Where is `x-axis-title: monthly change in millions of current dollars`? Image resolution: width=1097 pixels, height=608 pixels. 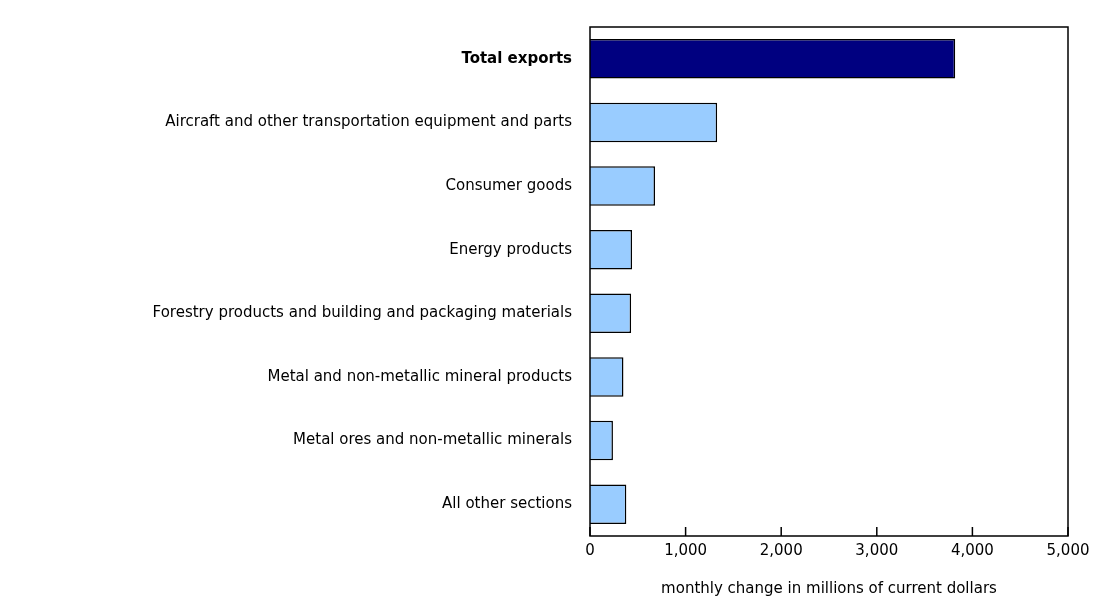 x-axis-title: monthly change in millions of current dollars is located at coordinates (829, 587).